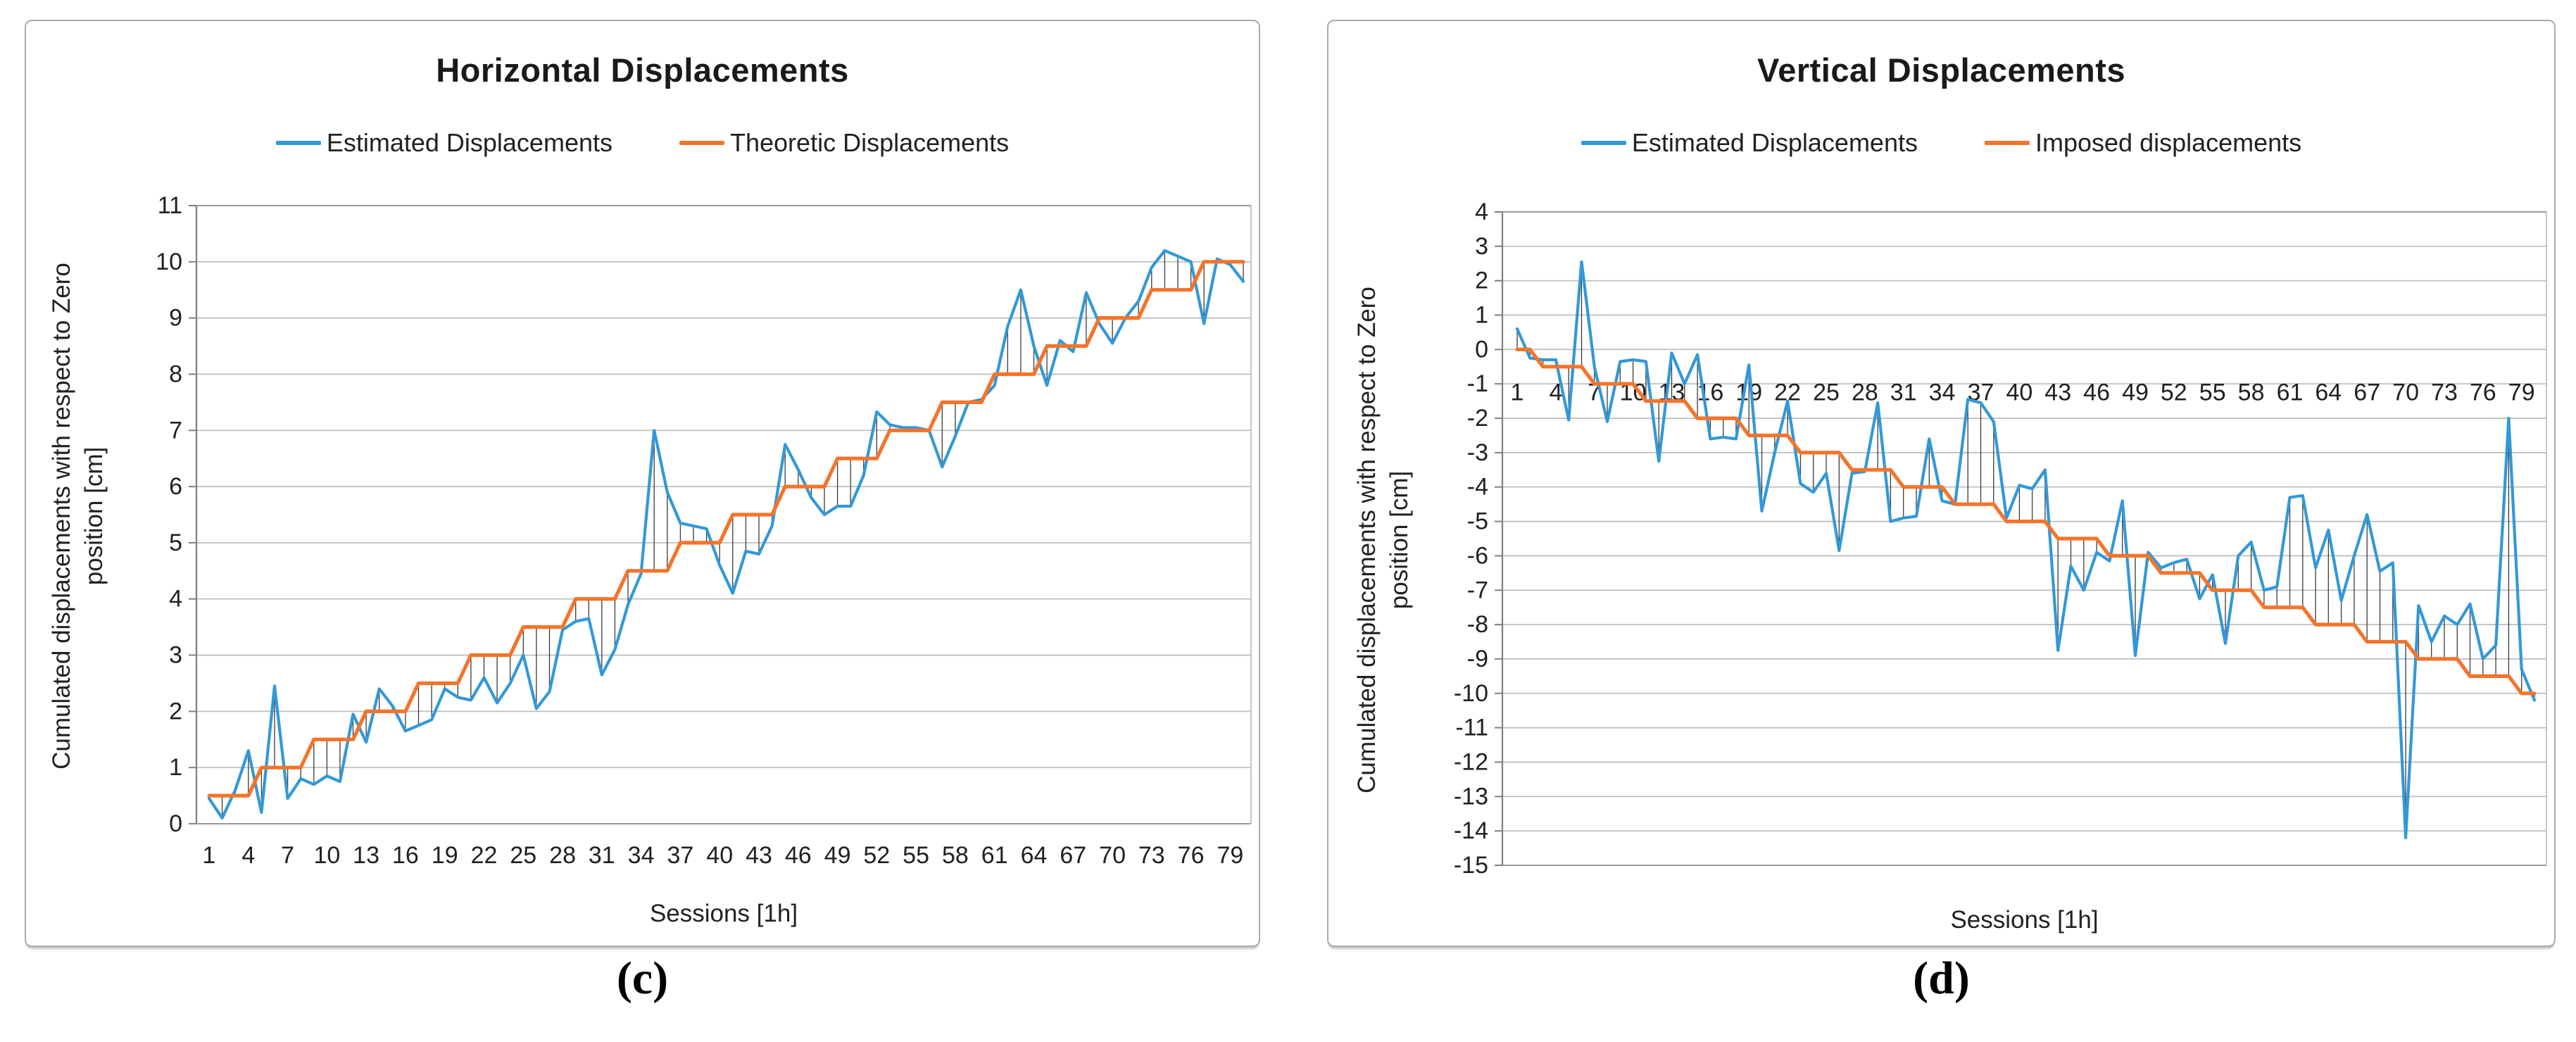 The image size is (2576, 1042). What do you see at coordinates (176, 430) in the screenshot?
I see `y-tick-label: 7` at bounding box center [176, 430].